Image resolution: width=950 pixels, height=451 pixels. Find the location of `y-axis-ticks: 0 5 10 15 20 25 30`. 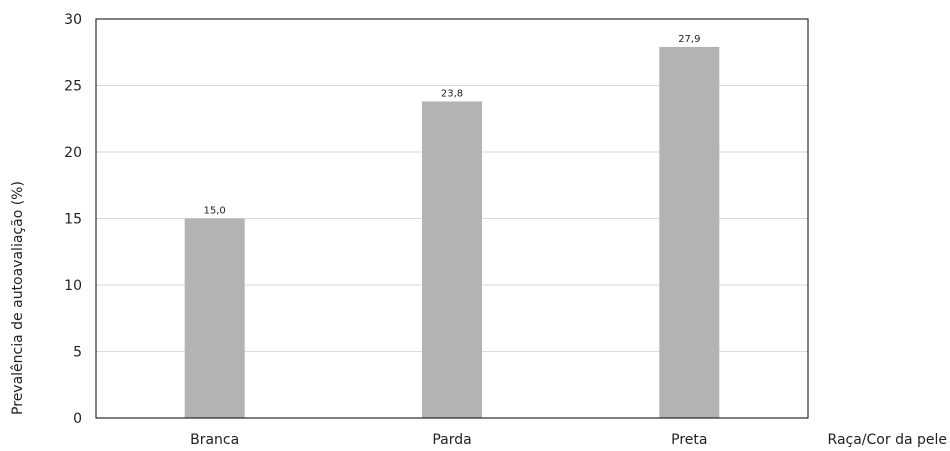

y-axis-ticks: 0 5 10 15 20 25 30 is located at coordinates (73, 219).